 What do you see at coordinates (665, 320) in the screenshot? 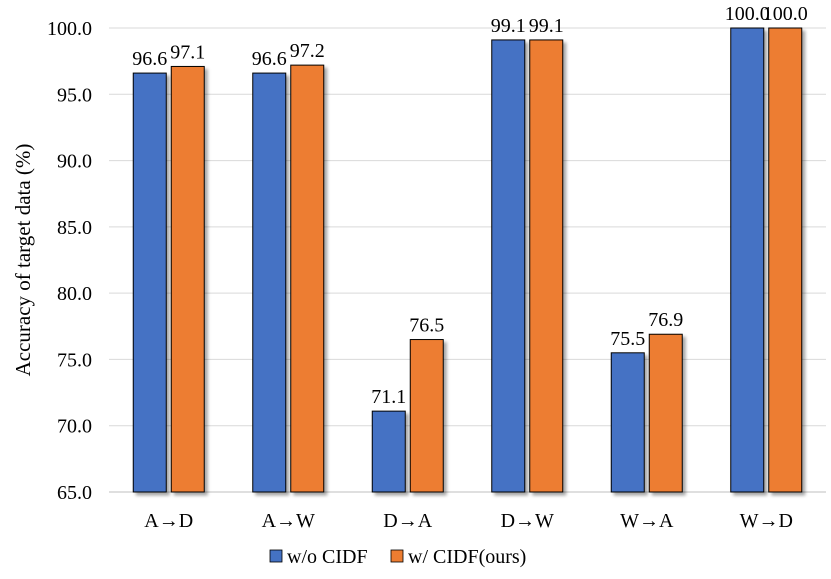
I see `data-label: 76.9` at bounding box center [665, 320].